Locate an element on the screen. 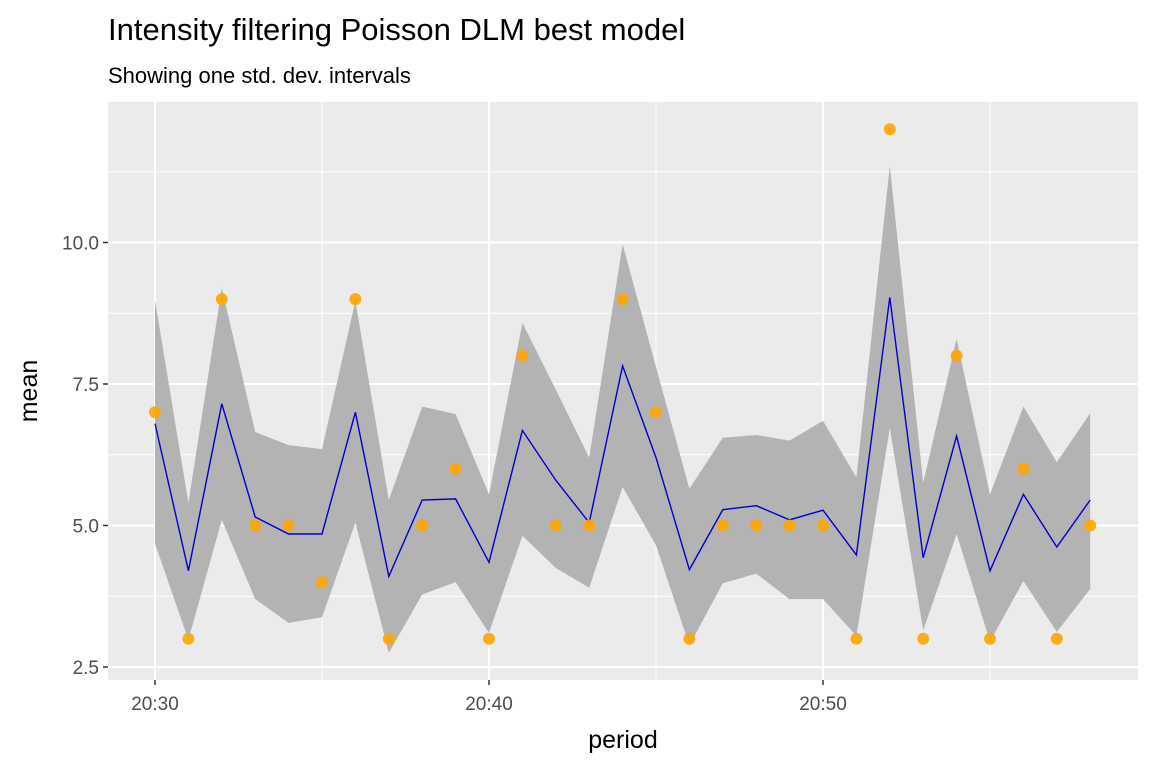 The width and height of the screenshot is (1152, 768). x-tick-label: 20:50 is located at coordinates (823, 704).